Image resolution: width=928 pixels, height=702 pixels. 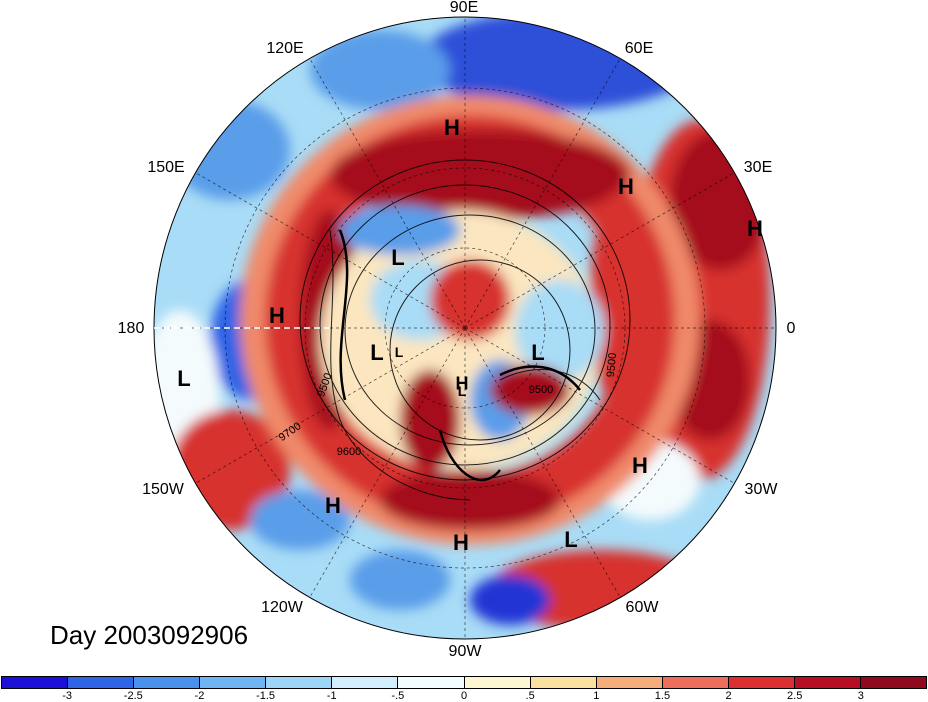 I want to click on colorbar-tick-label: 1, so click(x=596, y=696).